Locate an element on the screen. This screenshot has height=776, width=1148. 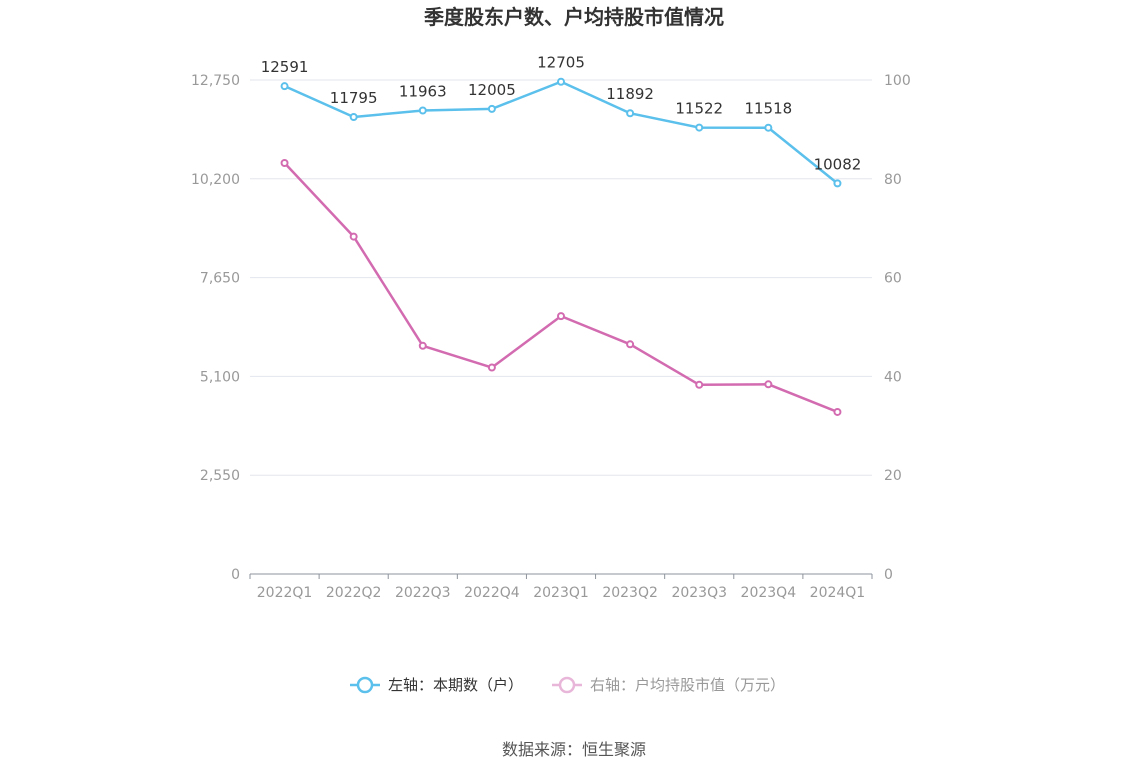
left-tick-label: 0 is located at coordinates (235, 575).